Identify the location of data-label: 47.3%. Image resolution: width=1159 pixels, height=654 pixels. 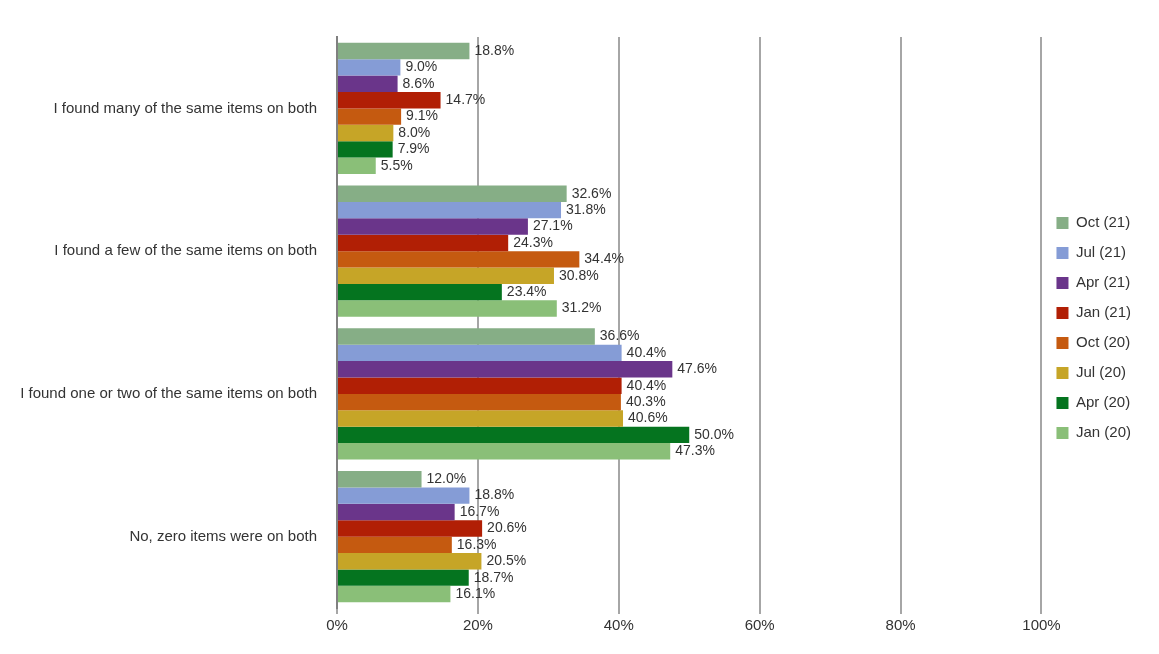
(695, 450).